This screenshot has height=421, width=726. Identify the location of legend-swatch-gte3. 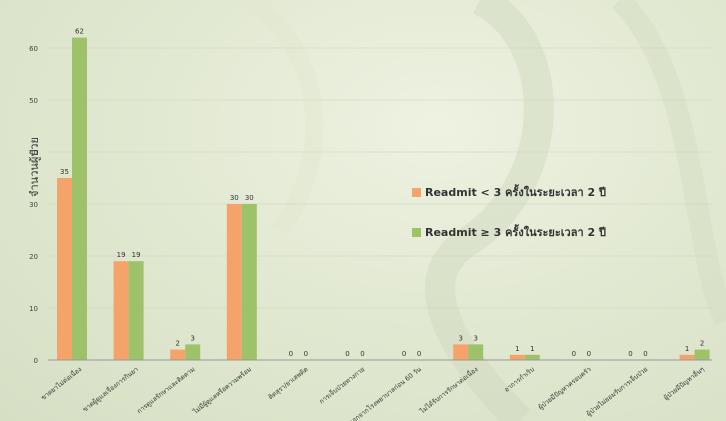
(416, 232).